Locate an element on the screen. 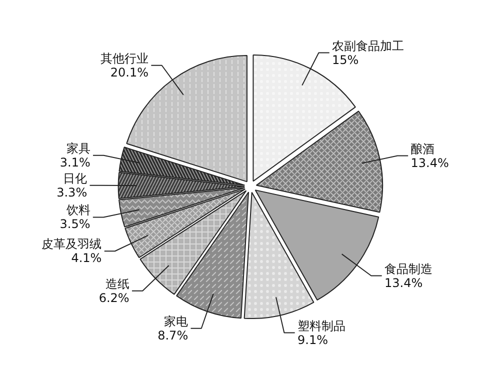  data-label: 20.1% is located at coordinates (129, 72).